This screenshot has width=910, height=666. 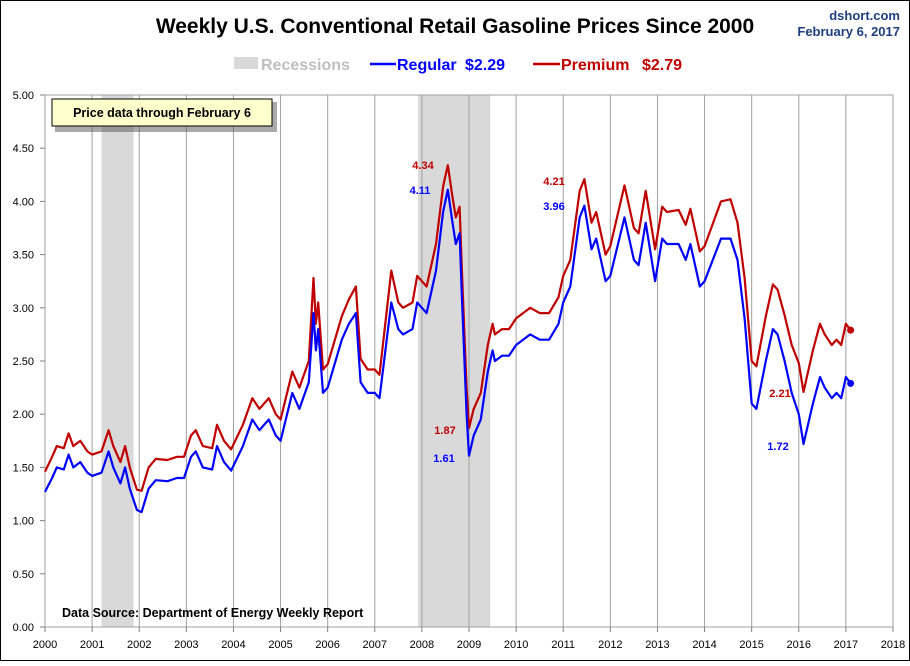 What do you see at coordinates (563, 645) in the screenshot?
I see `x-tick-label: 2011` at bounding box center [563, 645].